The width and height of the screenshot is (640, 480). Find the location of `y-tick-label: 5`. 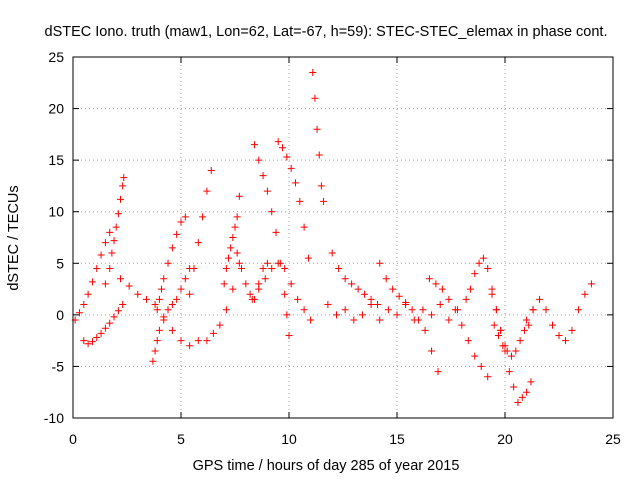

y-tick-label: 5 is located at coordinates (60, 263).